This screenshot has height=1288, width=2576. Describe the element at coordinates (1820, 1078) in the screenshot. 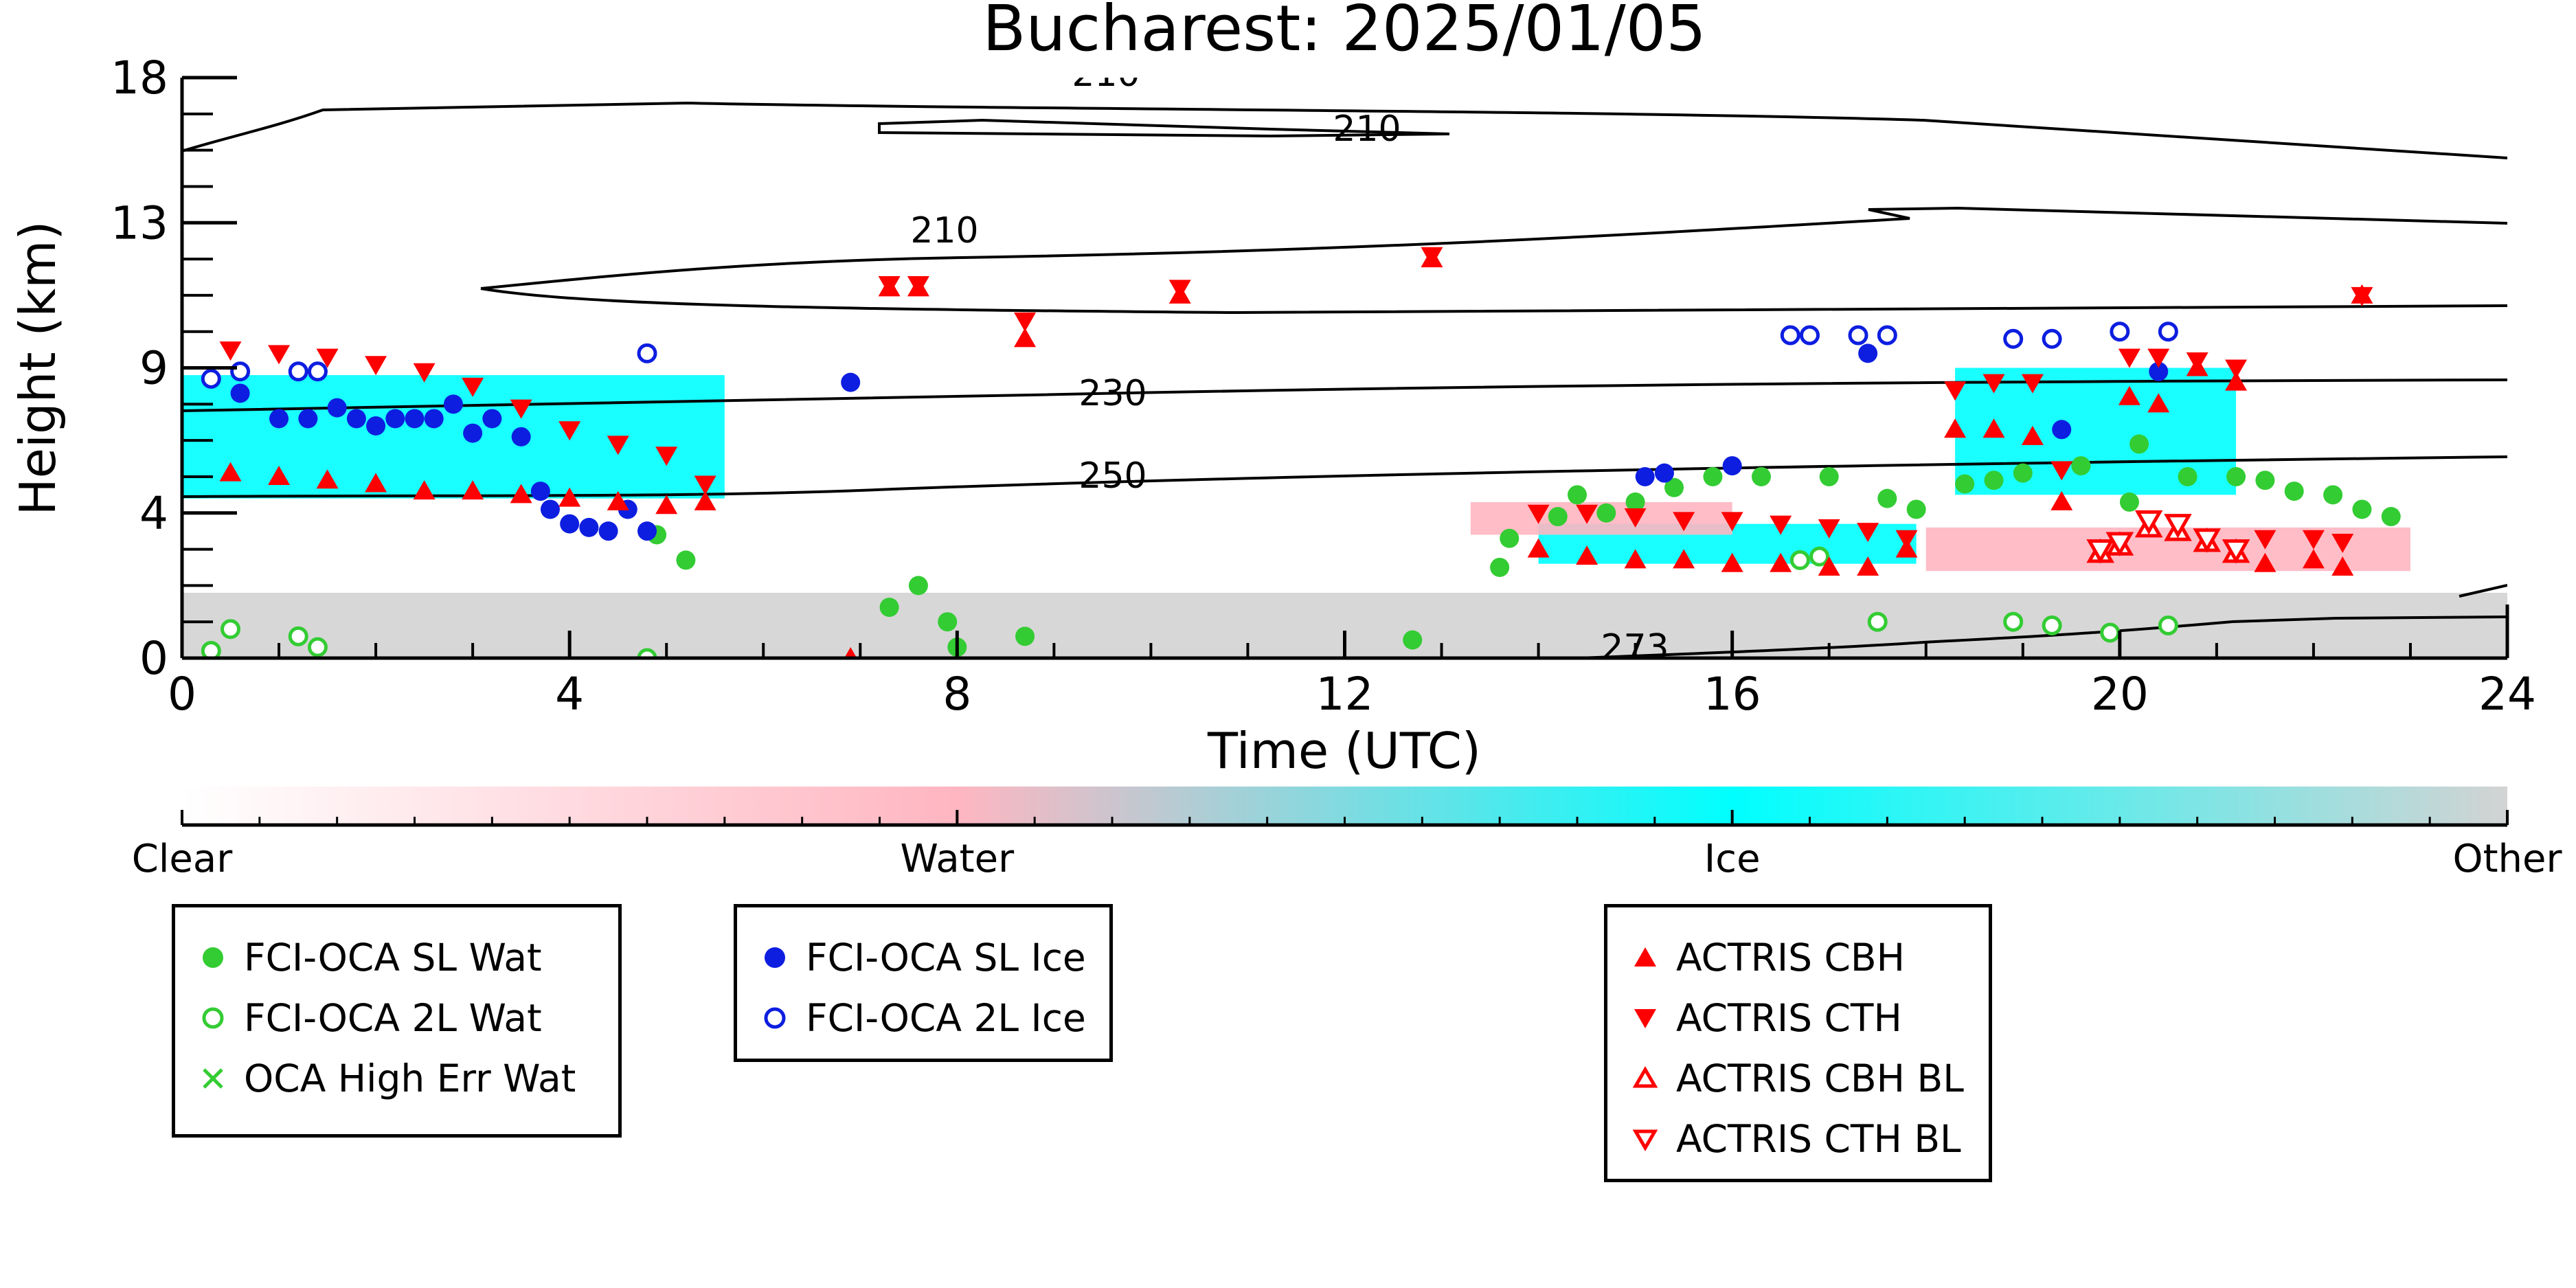

I see `legend-label: ACTRIS CBH BL` at that location.